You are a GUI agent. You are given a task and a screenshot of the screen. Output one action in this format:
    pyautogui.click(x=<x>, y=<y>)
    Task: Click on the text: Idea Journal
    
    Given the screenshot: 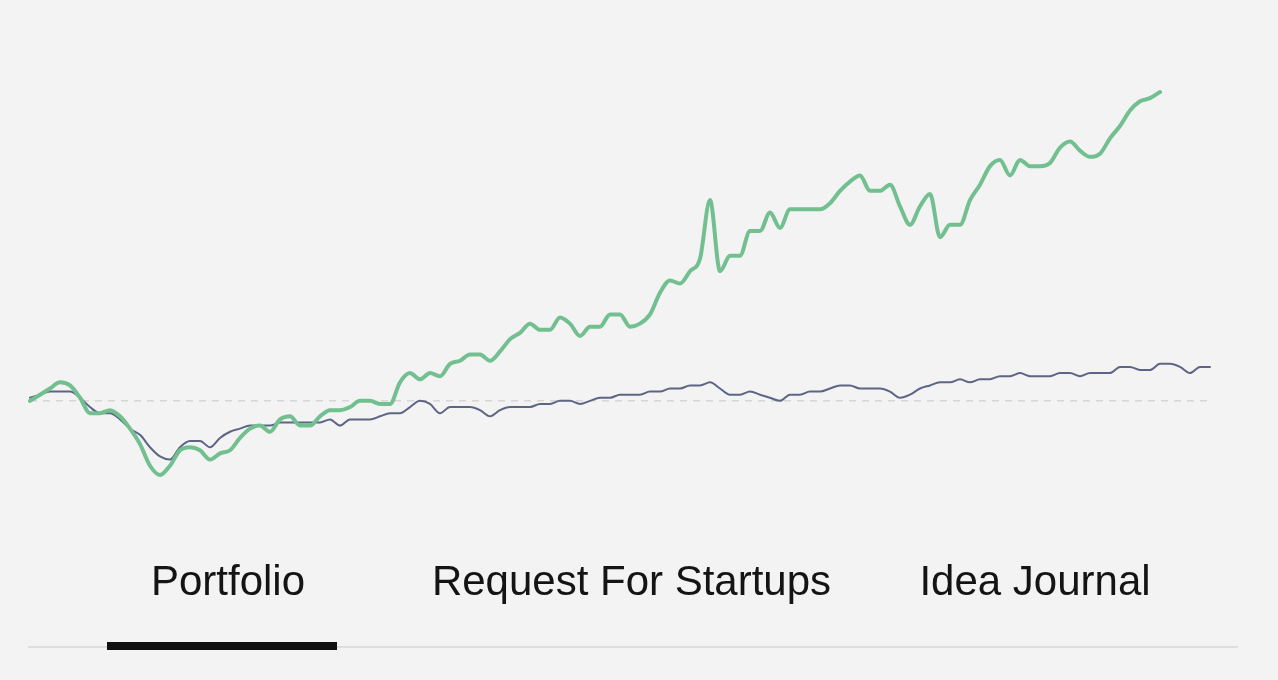 What is the action you would take?
    pyautogui.click(x=1035, y=581)
    